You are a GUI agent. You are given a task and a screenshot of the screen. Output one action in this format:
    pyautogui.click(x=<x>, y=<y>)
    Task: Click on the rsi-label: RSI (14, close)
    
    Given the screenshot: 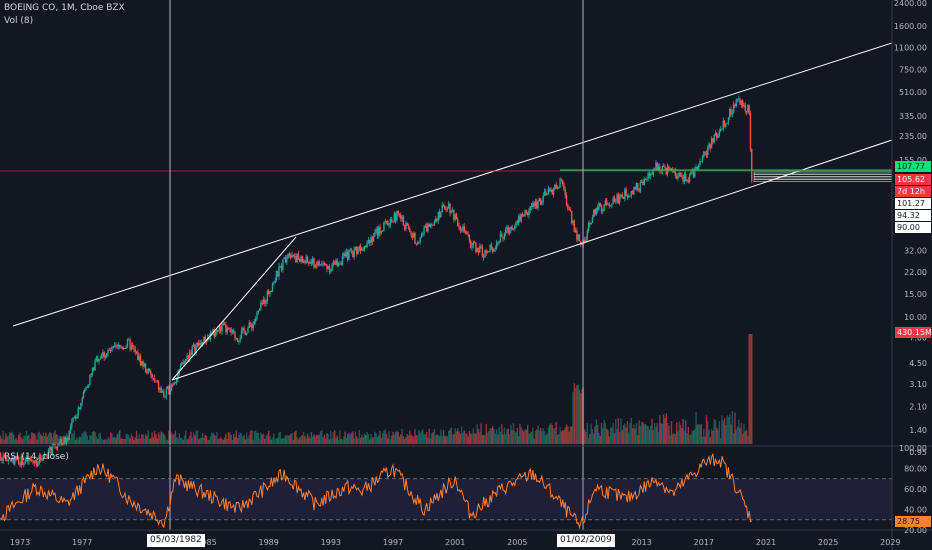 What is the action you would take?
    pyautogui.click(x=36, y=457)
    